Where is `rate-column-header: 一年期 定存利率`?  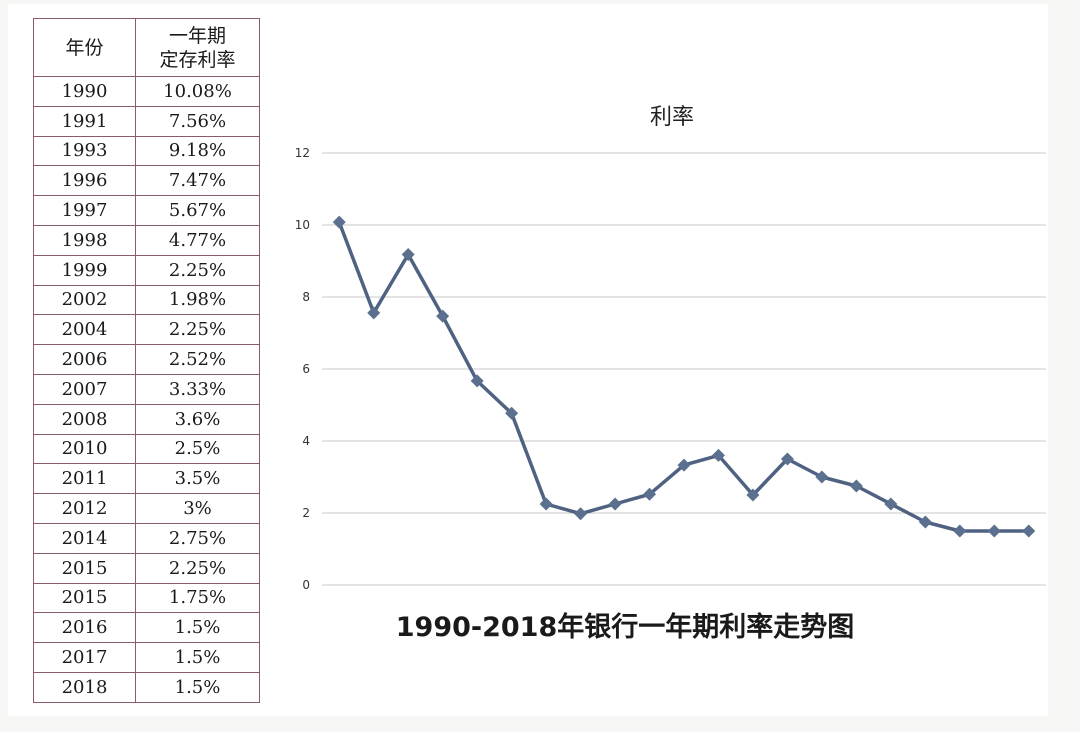
rate-column-header: 一年期 定存利率 is located at coordinates (197, 47).